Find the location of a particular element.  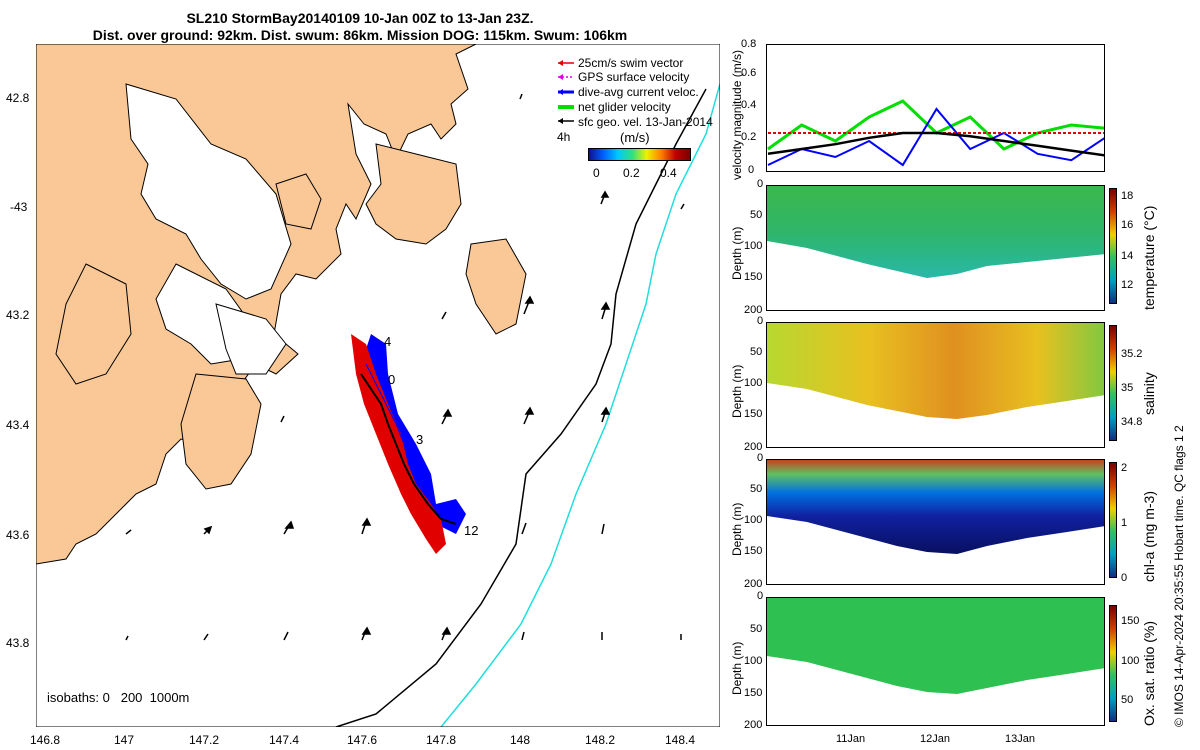

ox-cbar-tick-0: 150 is located at coordinates (1130, 621).